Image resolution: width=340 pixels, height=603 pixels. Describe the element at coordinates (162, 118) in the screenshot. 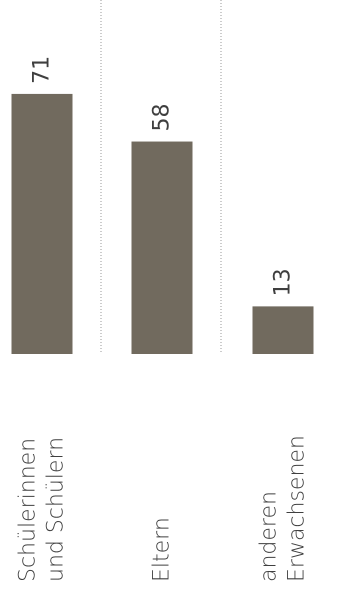

I see `value-label-2: 58` at that location.